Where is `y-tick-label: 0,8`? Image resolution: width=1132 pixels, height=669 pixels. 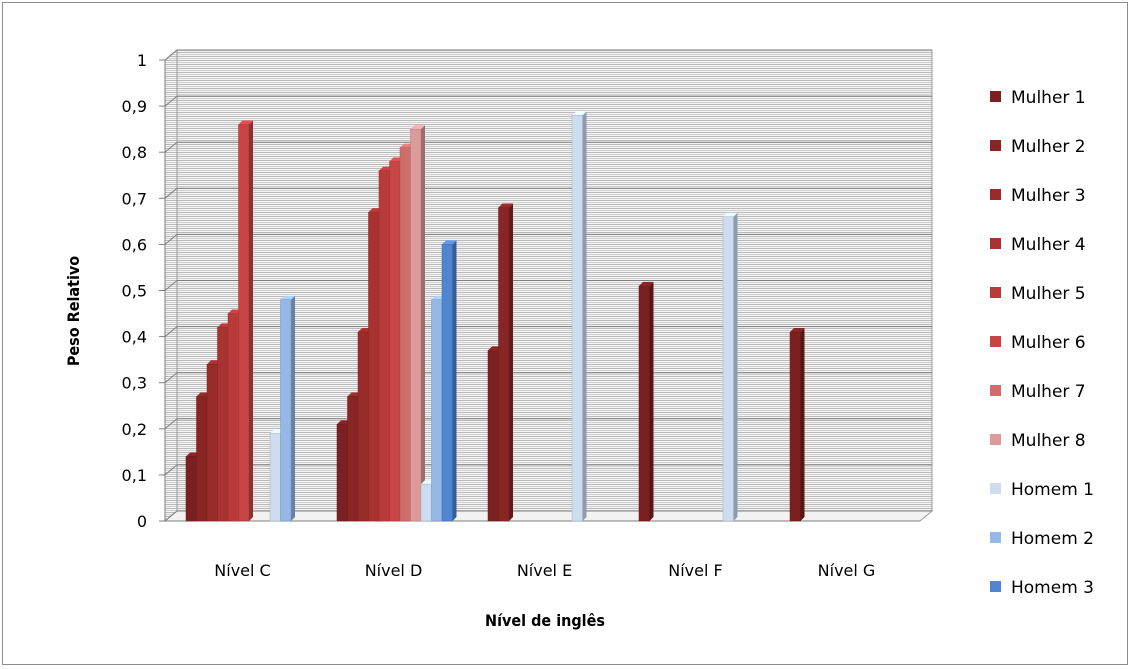 y-tick-label: 0,8 is located at coordinates (134, 152).